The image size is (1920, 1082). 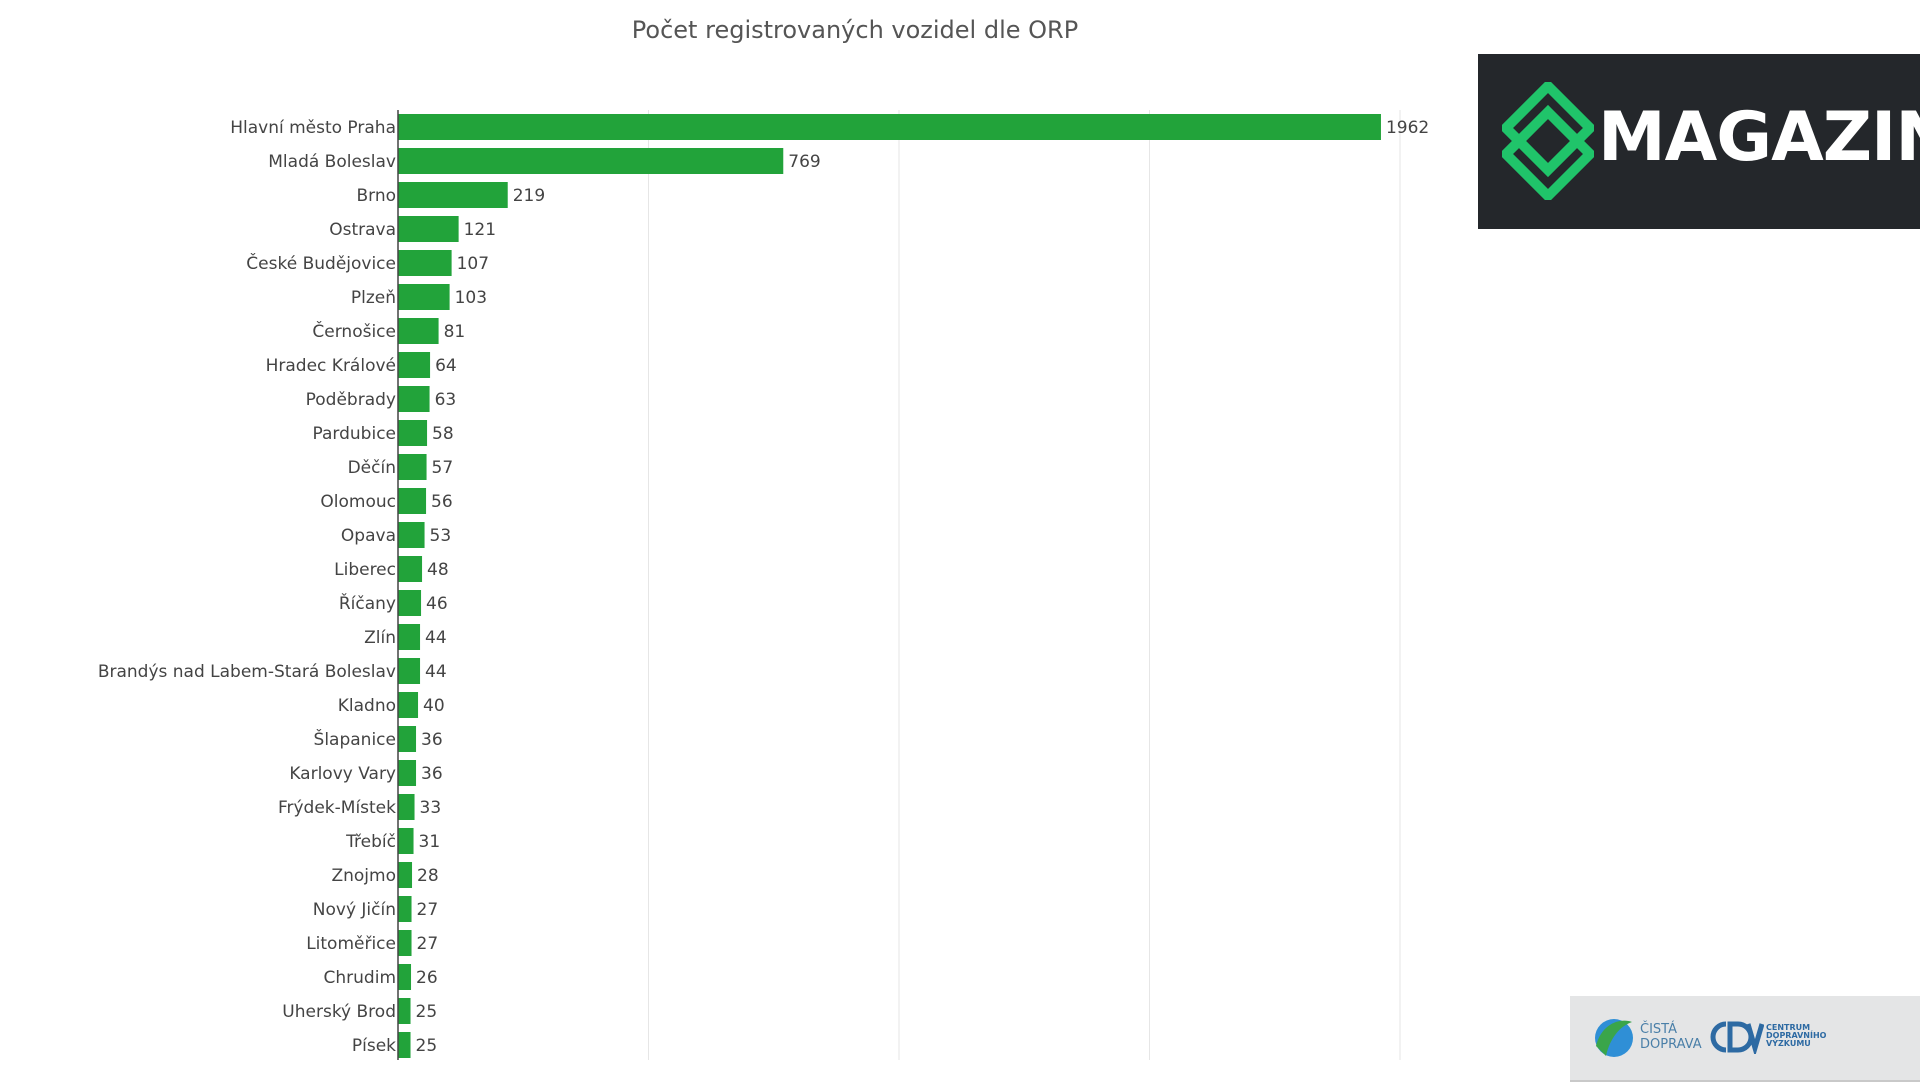 I want to click on magazin-wordmark: MAGAZIN, so click(x=1759, y=137).